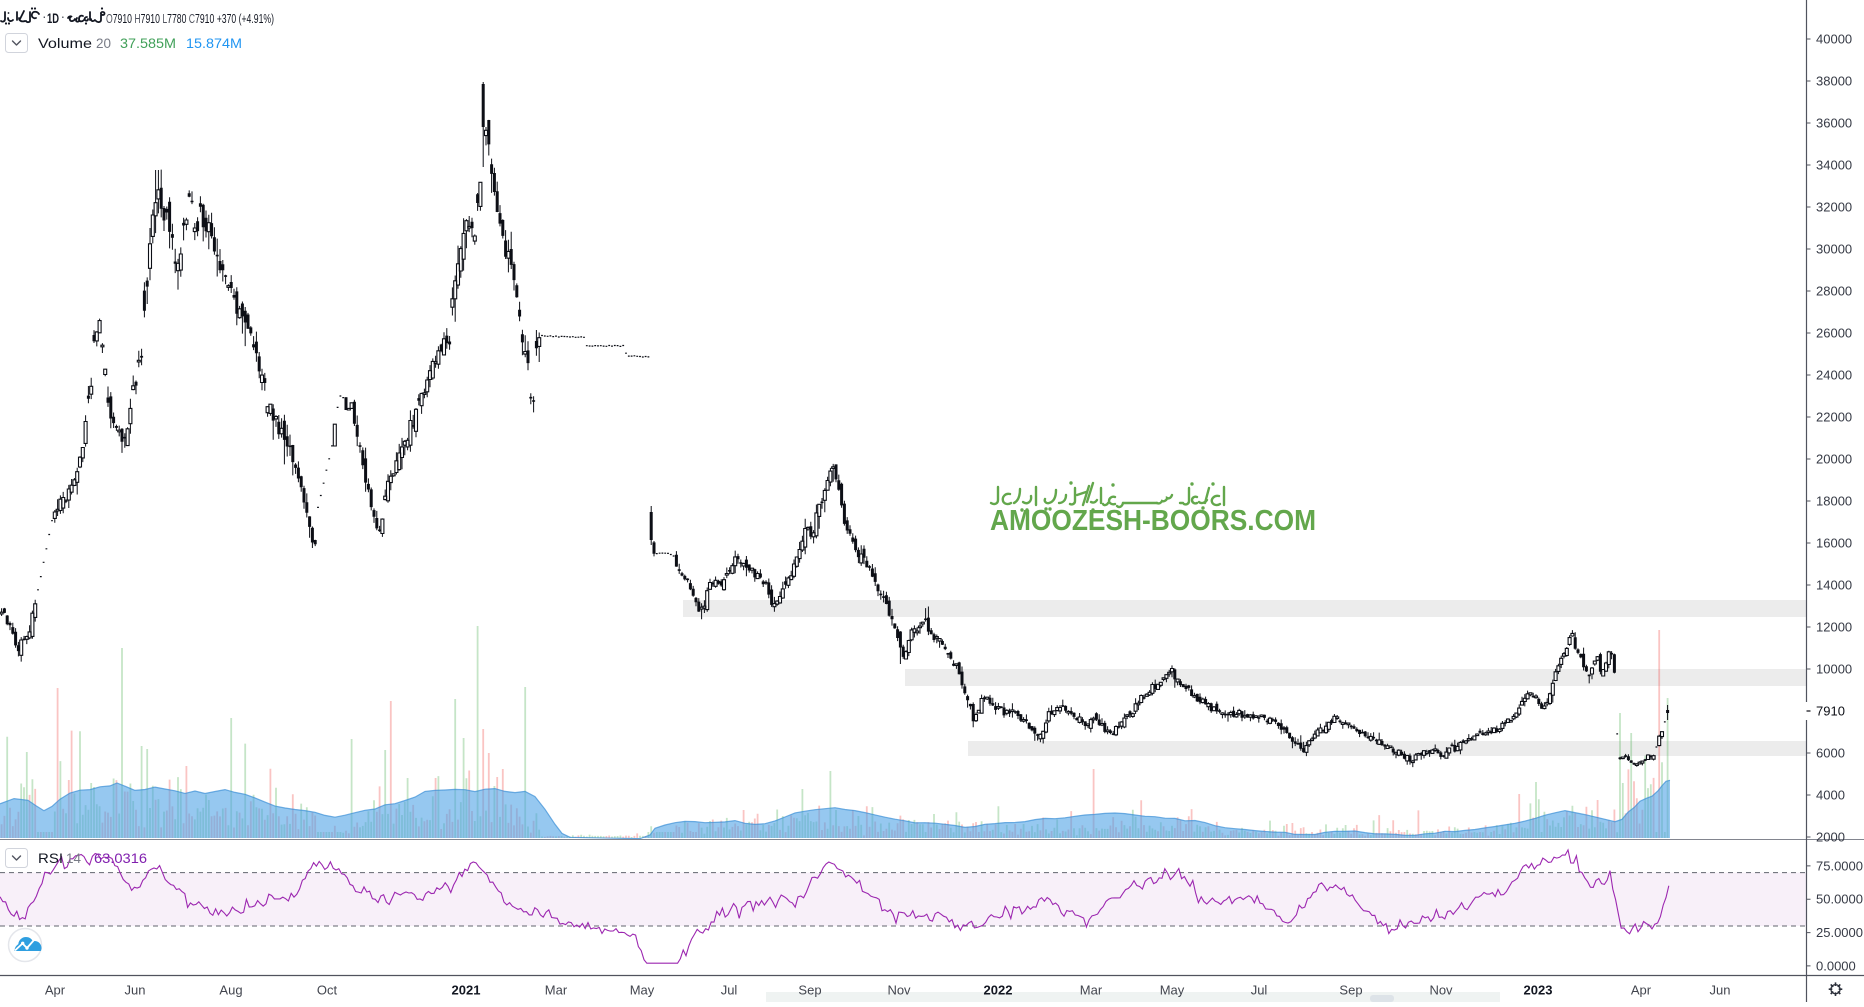  What do you see at coordinates (1839, 865) in the screenshot?
I see `svg-text: 75.0000` at bounding box center [1839, 865].